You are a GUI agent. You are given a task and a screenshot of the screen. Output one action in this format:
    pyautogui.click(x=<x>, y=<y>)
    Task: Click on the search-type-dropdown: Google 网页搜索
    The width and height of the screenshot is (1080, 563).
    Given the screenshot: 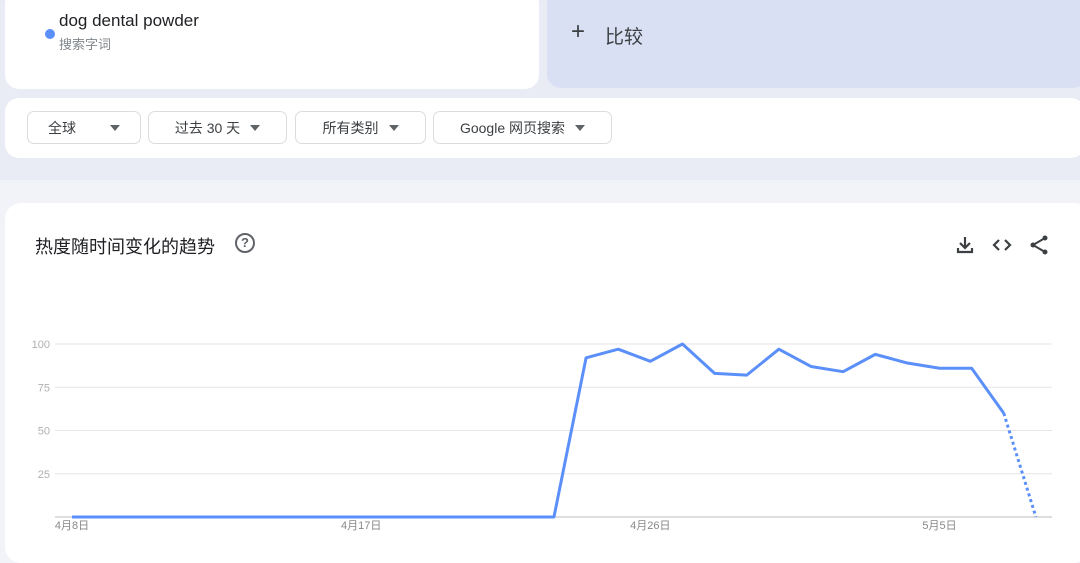 What is the action you would take?
    pyautogui.click(x=522, y=127)
    